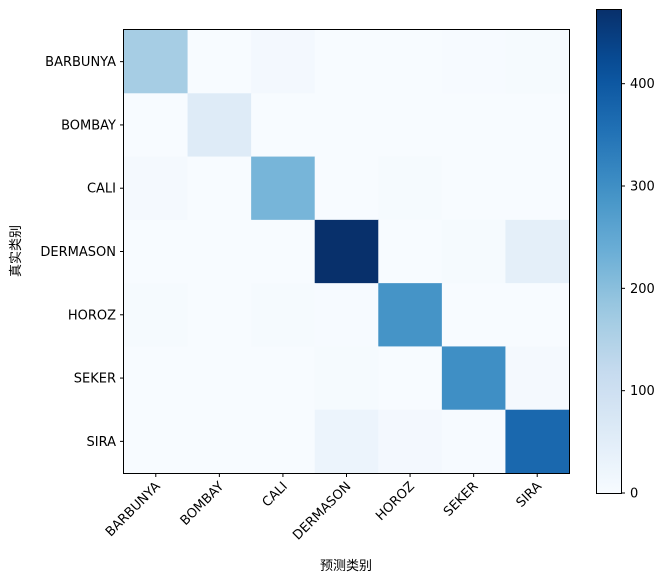 The width and height of the screenshot is (667, 583). Describe the element at coordinates (133, 509) in the screenshot. I see `x-tick-label: BARBUNYA` at that location.